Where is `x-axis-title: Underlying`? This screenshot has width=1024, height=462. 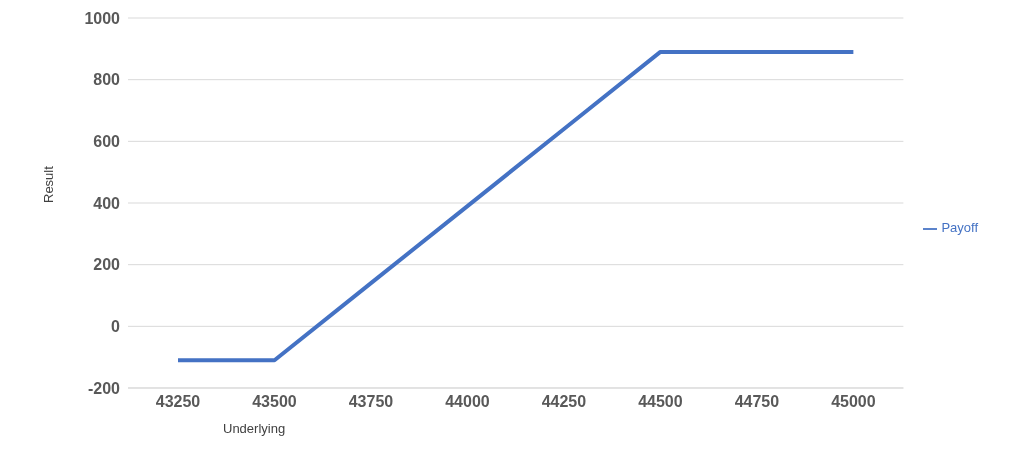 x-axis-title: Underlying is located at coordinates (254, 428).